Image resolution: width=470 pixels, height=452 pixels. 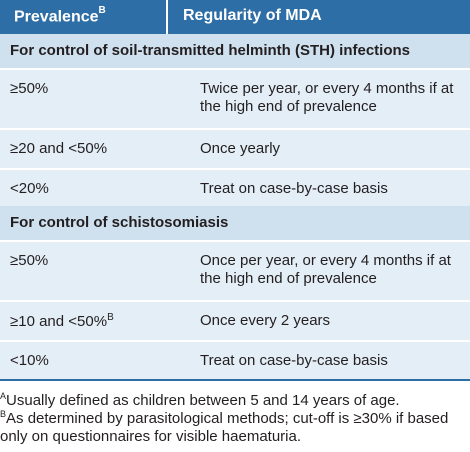 I want to click on header-divider, so click(x=167, y=17).